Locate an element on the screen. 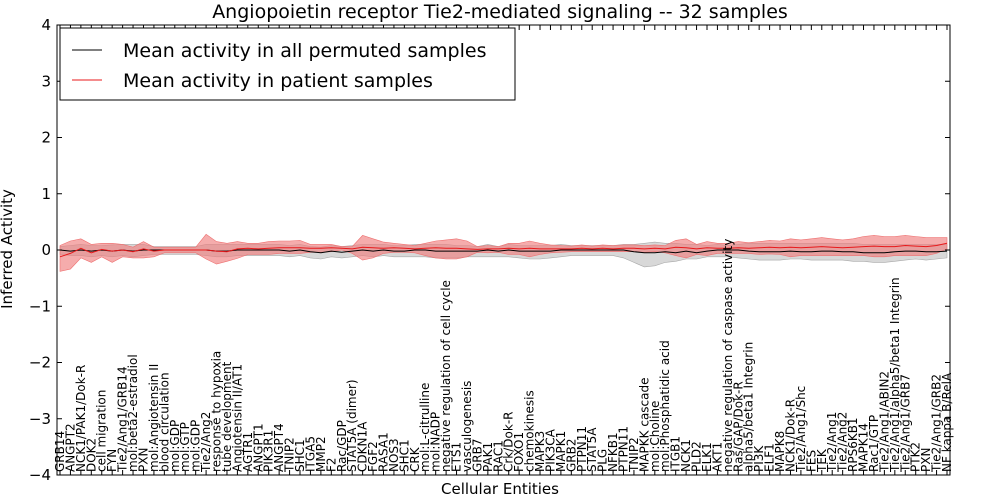 The image size is (1000, 500). x-tick-label: NCK1 is located at coordinates (686, 455).